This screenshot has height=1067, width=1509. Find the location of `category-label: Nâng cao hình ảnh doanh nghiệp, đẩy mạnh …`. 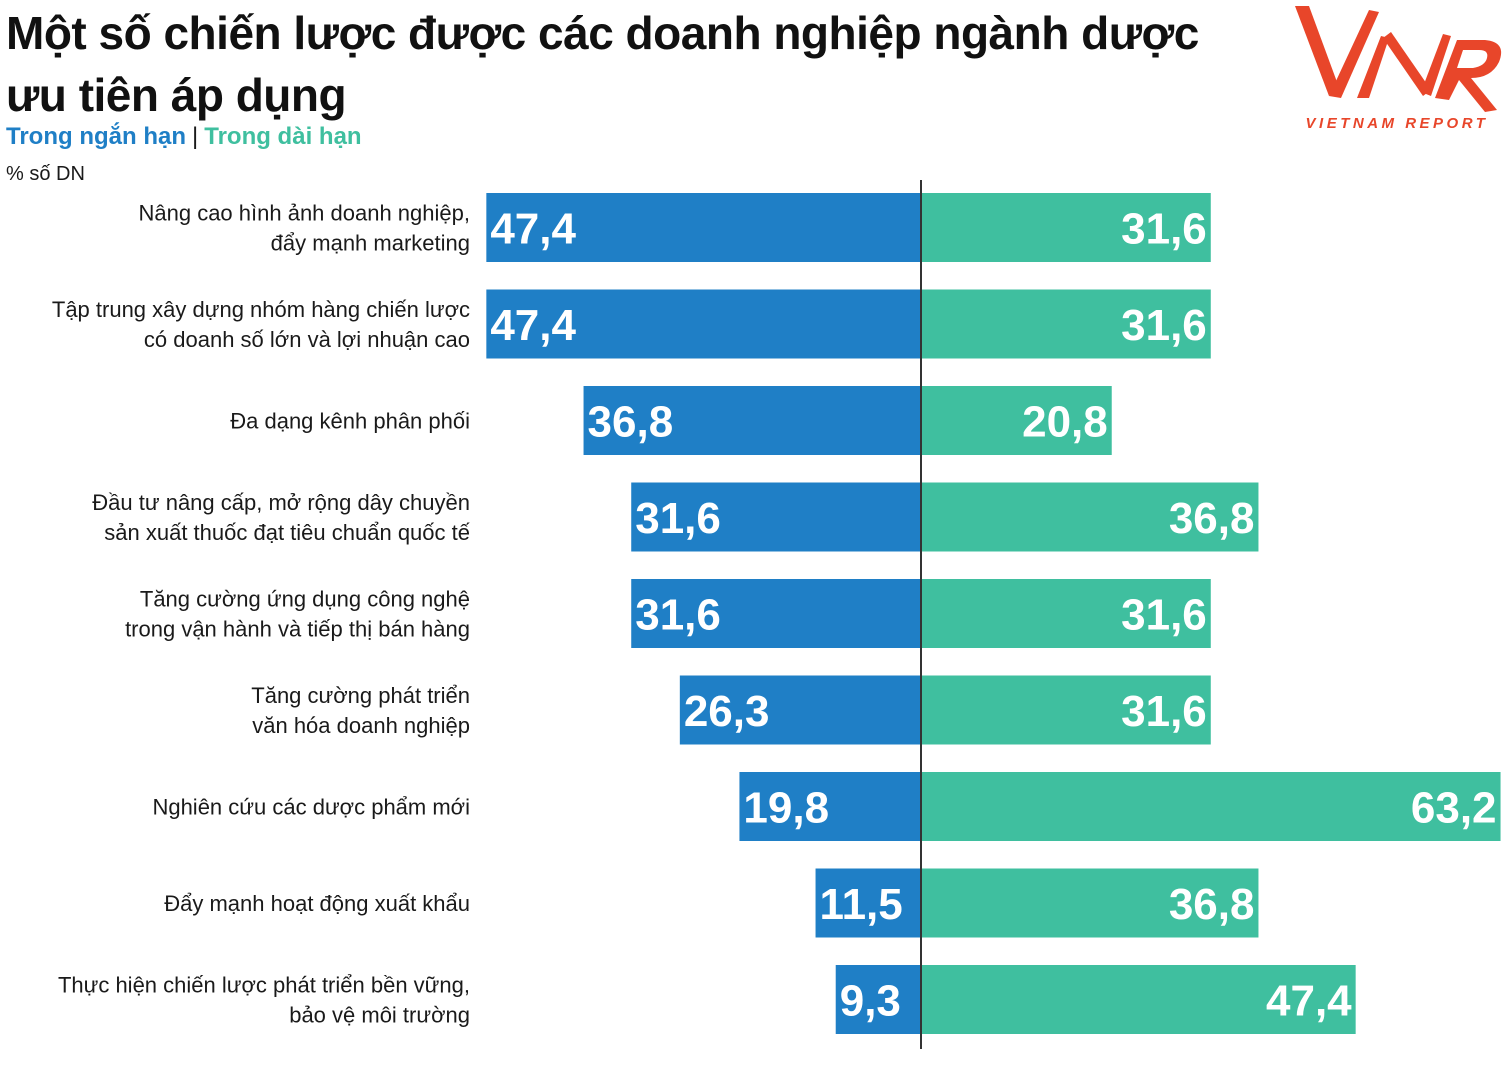

category-label: Nâng cao hình ảnh doanh nghiệp, đẩy mạnh … is located at coordinates (304, 228).